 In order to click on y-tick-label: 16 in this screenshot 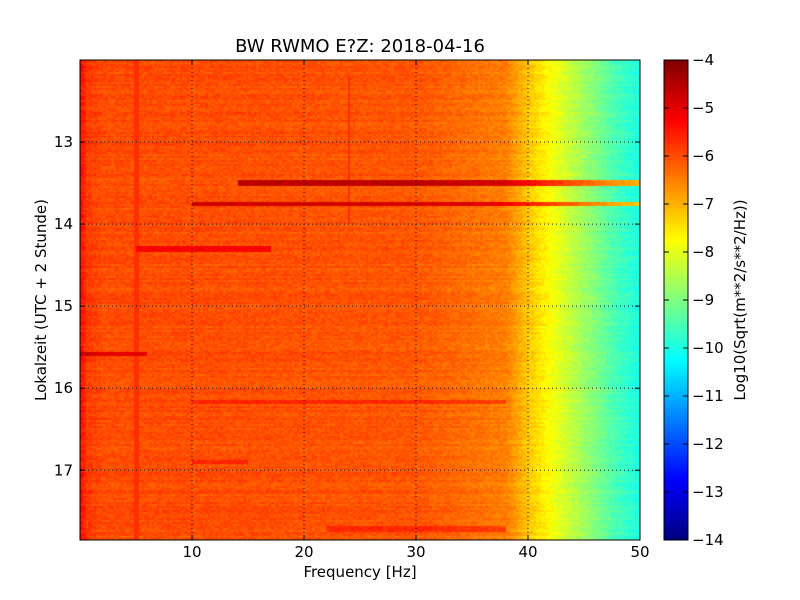, I will do `click(63, 388)`.